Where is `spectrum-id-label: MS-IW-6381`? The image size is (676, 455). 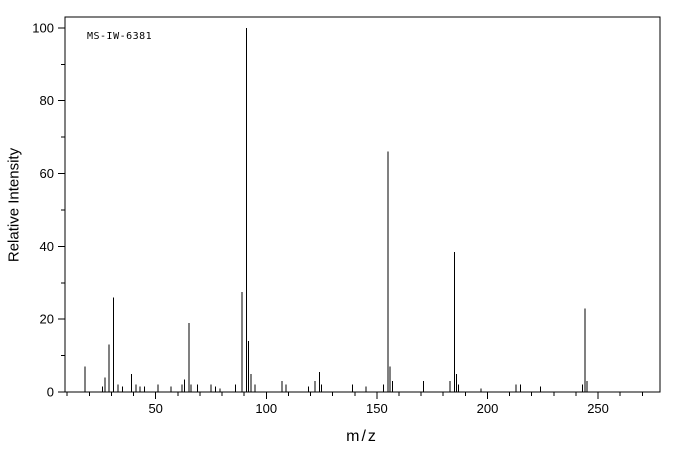
spectrum-id-label: MS-IW-6381 is located at coordinates (120, 36).